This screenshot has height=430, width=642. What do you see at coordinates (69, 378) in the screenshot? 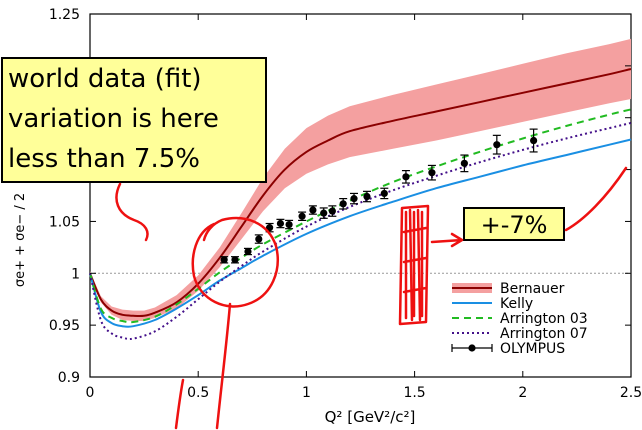
I see `y-tick-label: 0.9` at bounding box center [69, 378].